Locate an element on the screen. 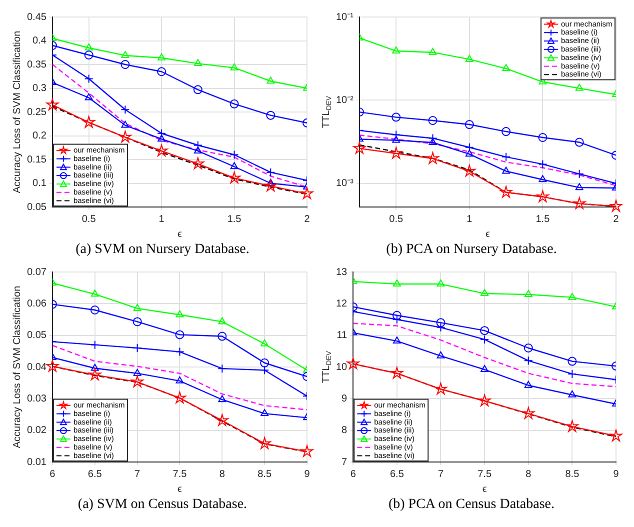 The height and width of the screenshot is (527, 634). y-tick-label: 0.01 is located at coordinates (36, 462).